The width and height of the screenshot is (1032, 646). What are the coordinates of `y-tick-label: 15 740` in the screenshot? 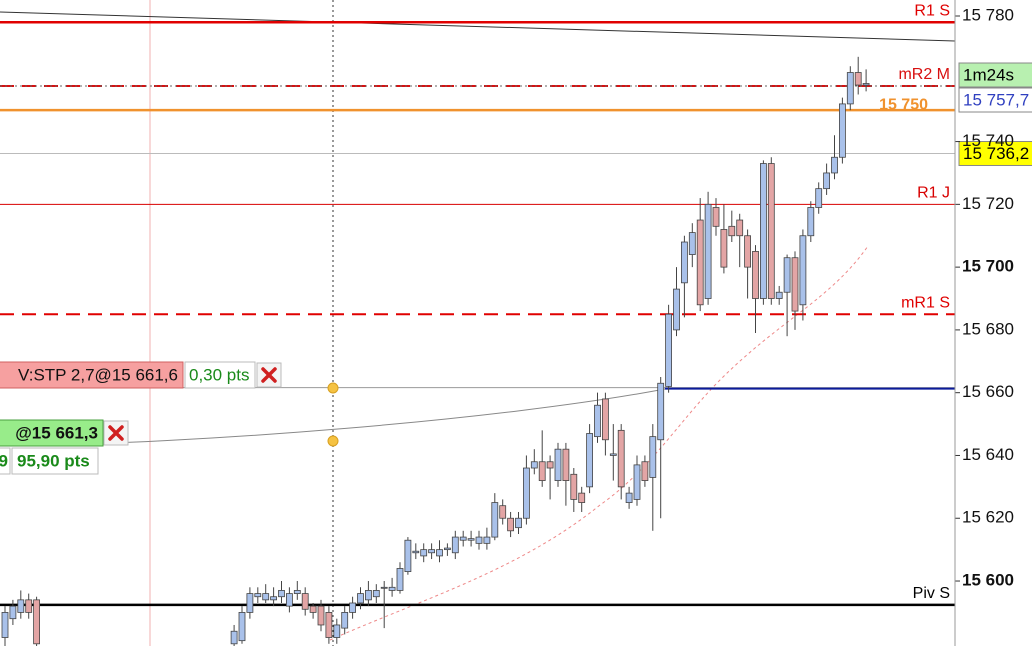 It's located at (988, 140).